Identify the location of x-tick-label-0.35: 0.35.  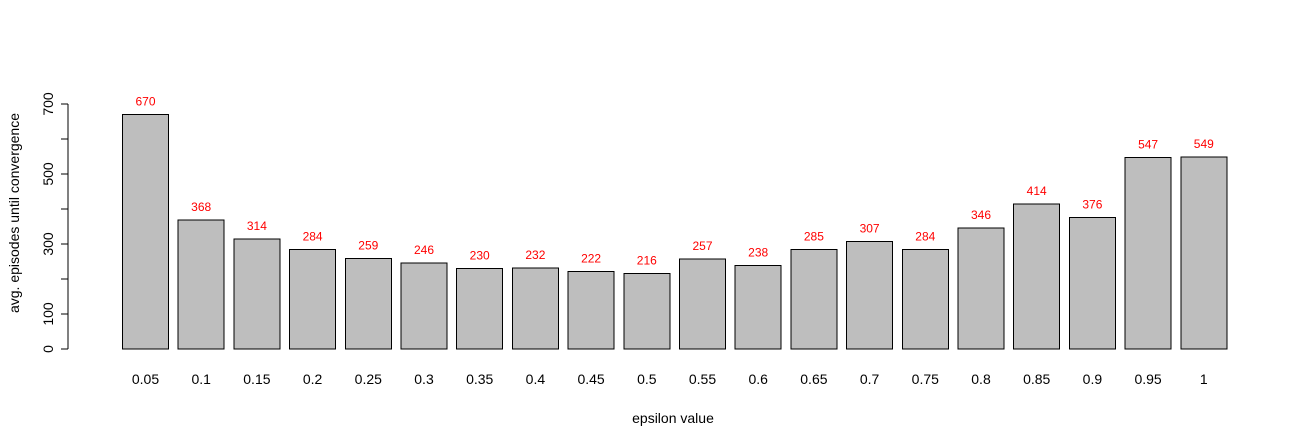
(479, 379).